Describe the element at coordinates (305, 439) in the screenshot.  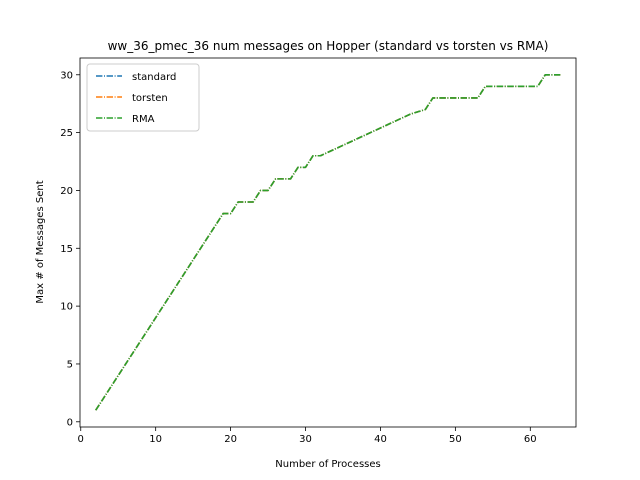
I see `x-tick-label: 30` at that location.